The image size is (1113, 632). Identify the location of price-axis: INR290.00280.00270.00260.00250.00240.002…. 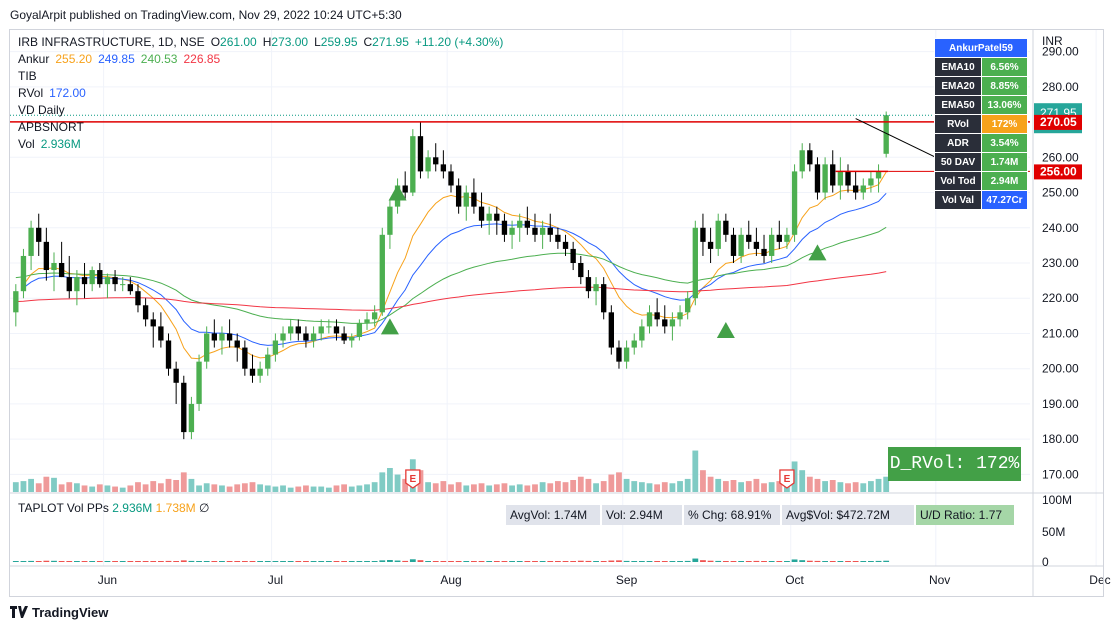
(1058, 301).